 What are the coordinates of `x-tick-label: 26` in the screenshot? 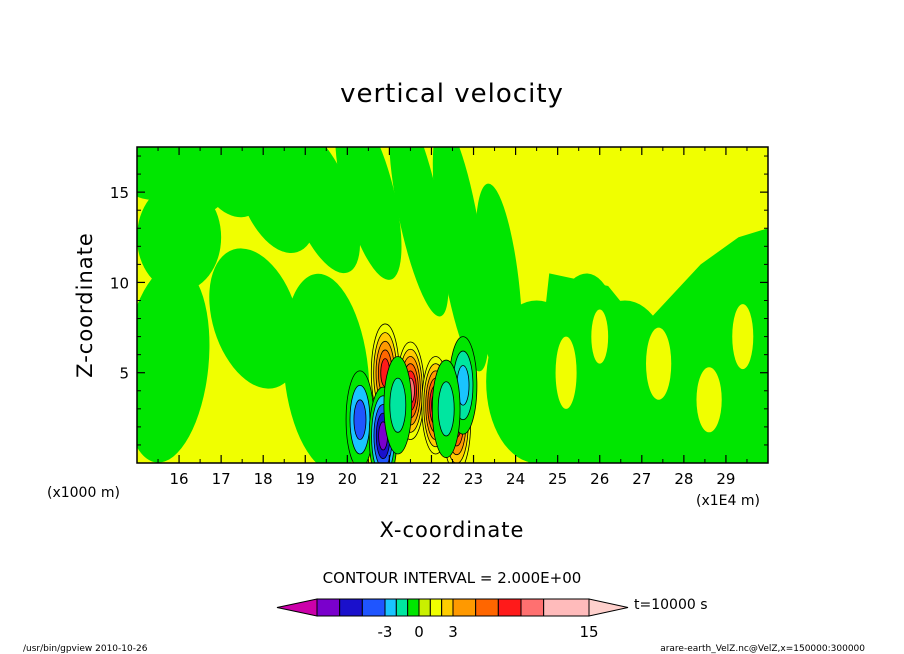 It's located at (599, 479).